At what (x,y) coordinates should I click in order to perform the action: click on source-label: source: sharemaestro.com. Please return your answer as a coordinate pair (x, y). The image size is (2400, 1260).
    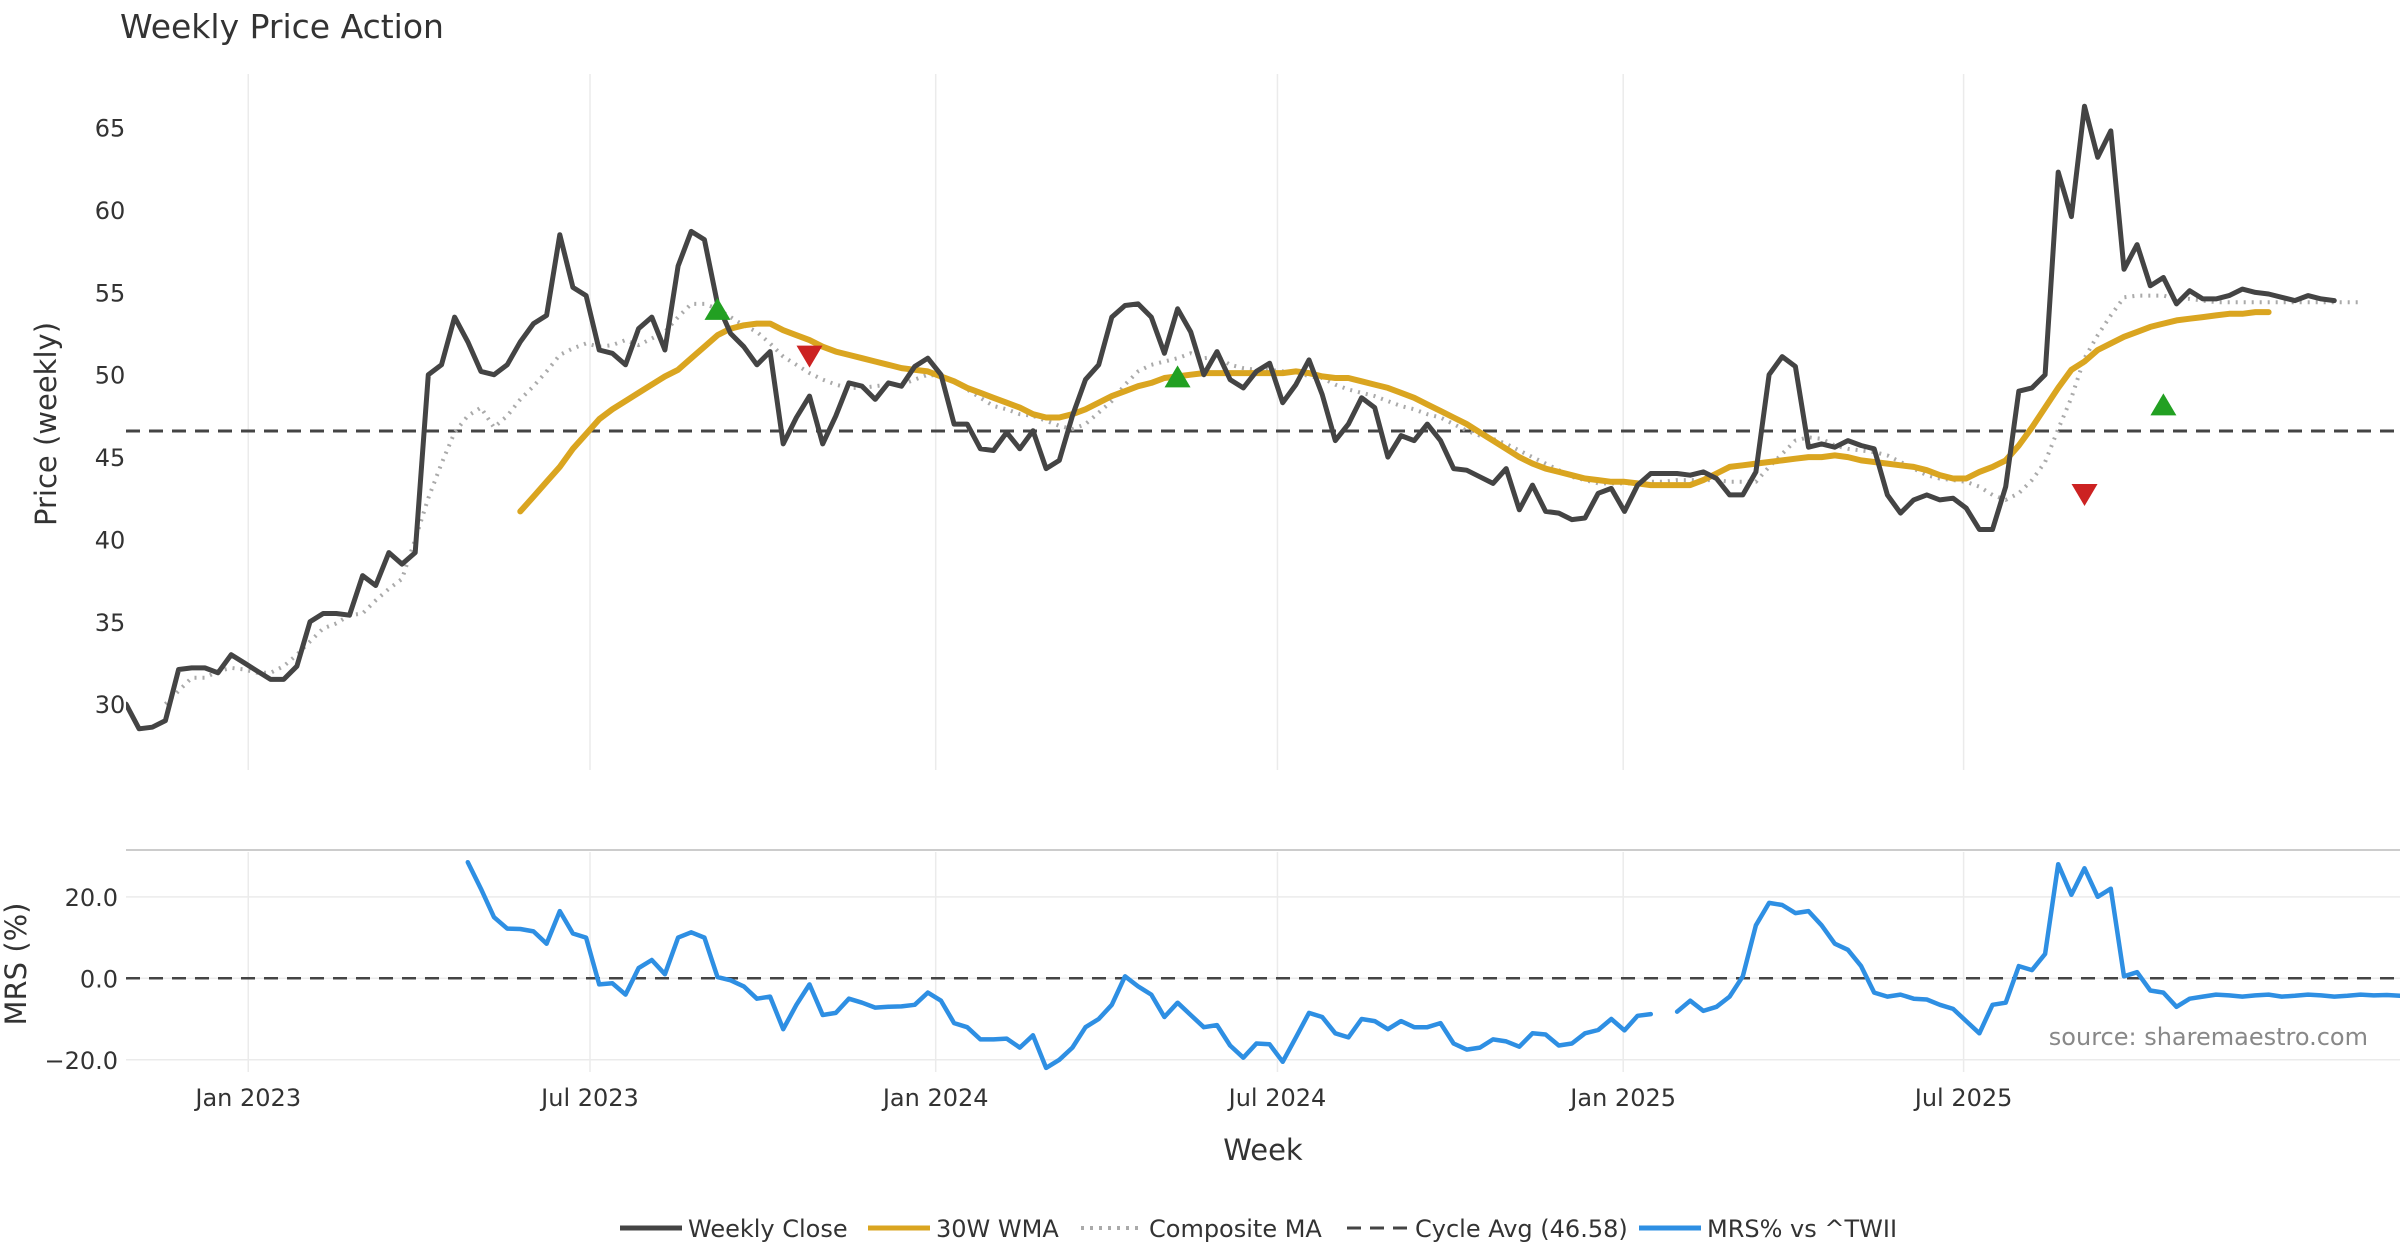
    Looking at the image, I should click on (2208, 1037).